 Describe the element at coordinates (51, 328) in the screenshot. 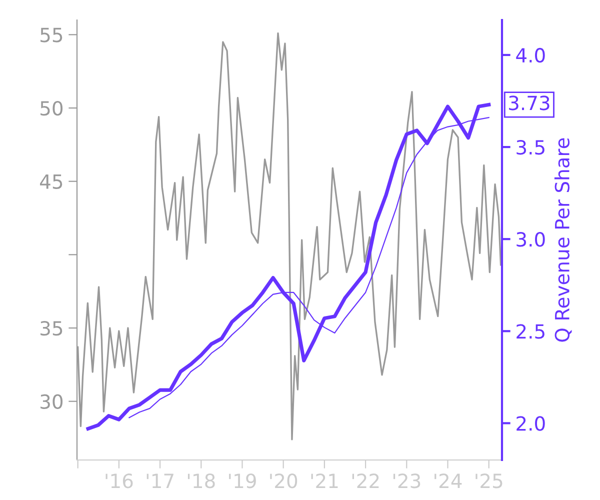

I see `y-tick-label: 35` at that location.